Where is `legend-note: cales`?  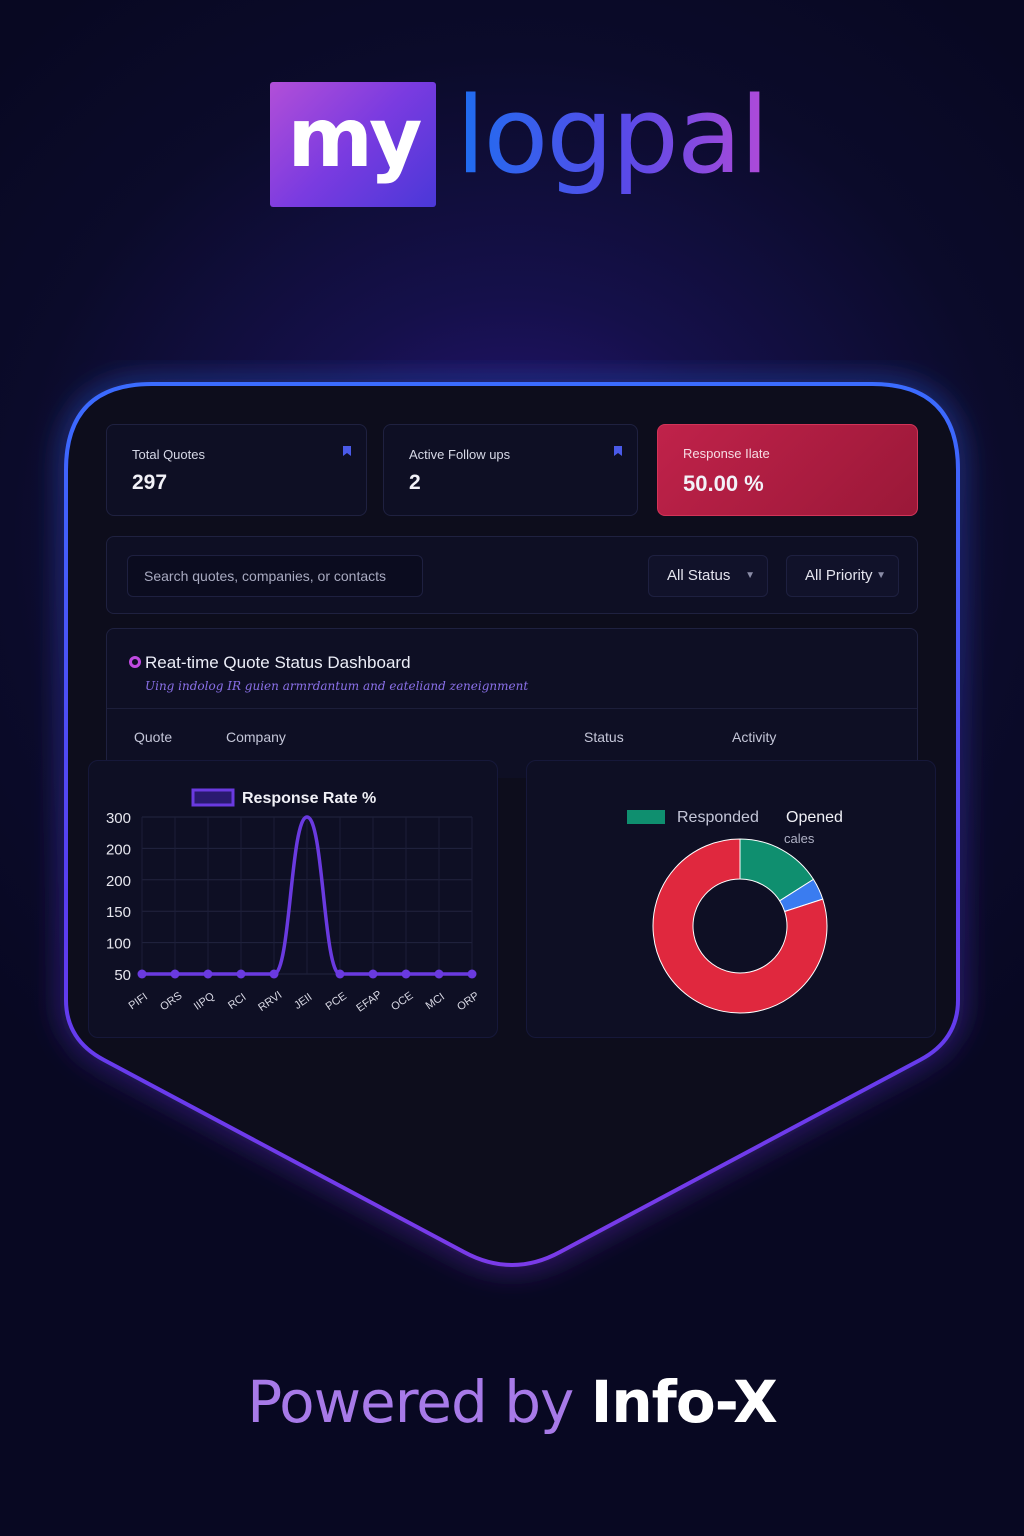
legend-note: cales is located at coordinates (799, 838).